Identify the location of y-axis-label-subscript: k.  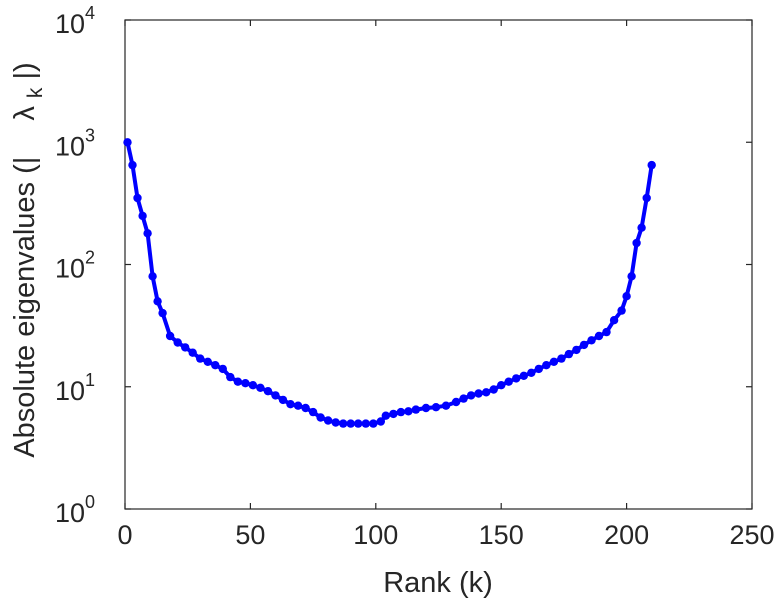
(35, 92).